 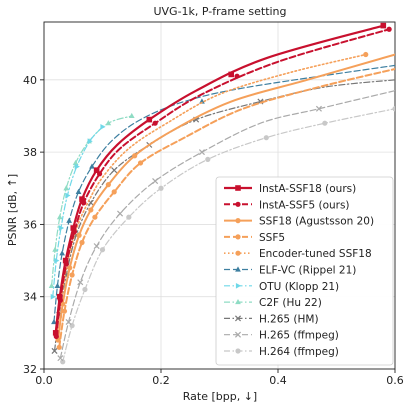 What do you see at coordinates (316, 222) in the screenshot?
I see `legend-label: SSF18 (Agustsson 20)` at bounding box center [316, 222].